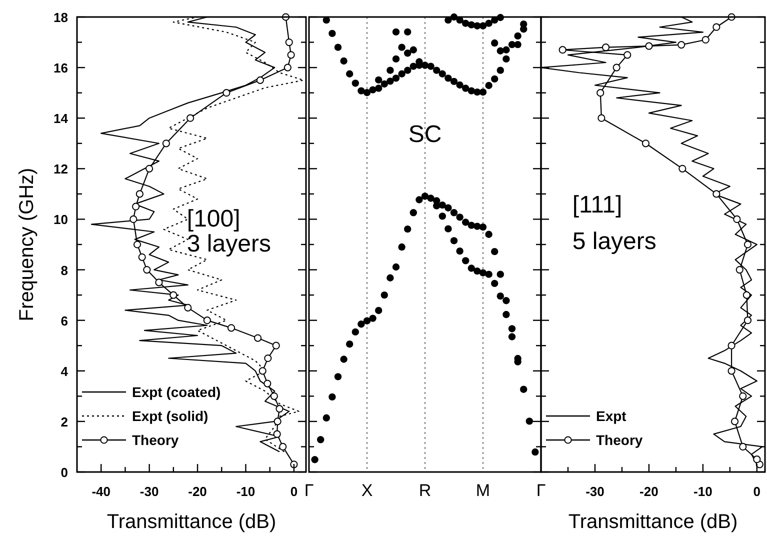  I want to click on x-tick-label: X, so click(367, 490).